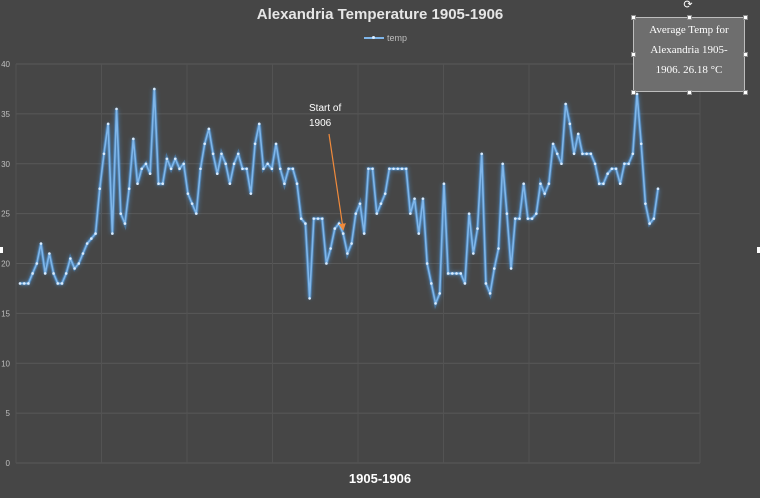  Describe the element at coordinates (745, 92) in the screenshot. I see `resize-handle-bottom-right` at that location.